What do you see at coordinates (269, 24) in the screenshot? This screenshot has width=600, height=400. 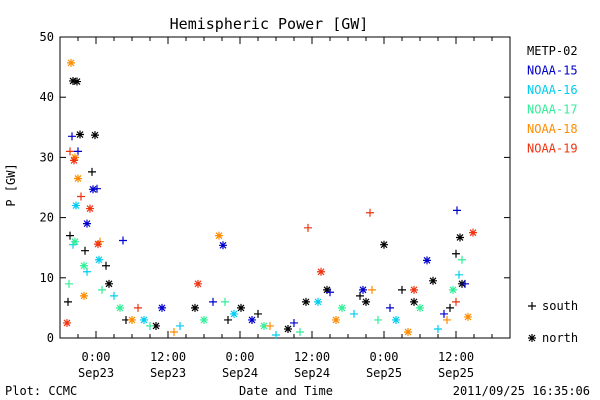 I see `chart-title: Hemispheric Power [GW]` at bounding box center [269, 24].